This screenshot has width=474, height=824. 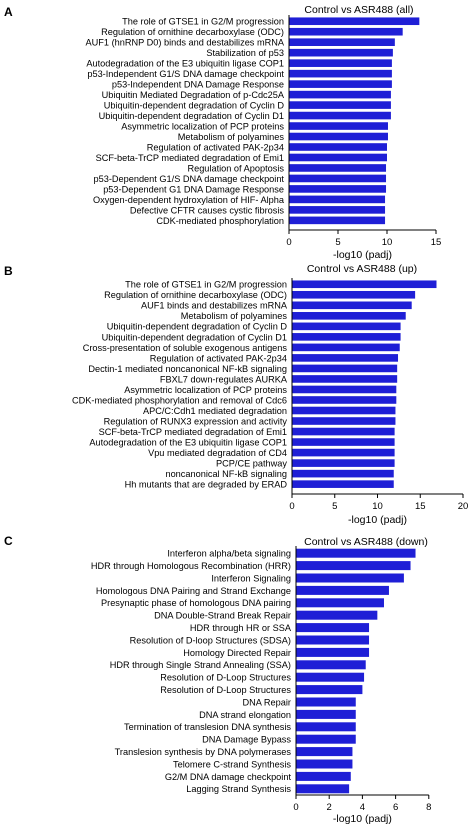 I want to click on category-label: Regulation of activated PAK-2p34, so click(x=218, y=358).